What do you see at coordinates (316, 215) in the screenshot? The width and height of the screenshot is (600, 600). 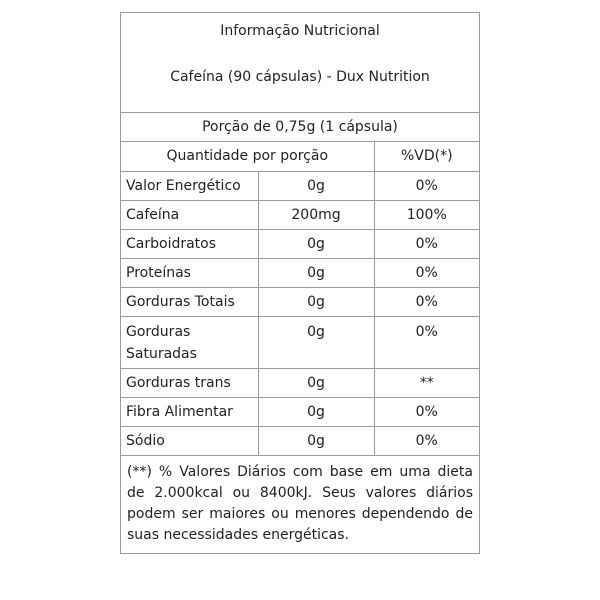 I see `nutrient-amount: 200mg` at bounding box center [316, 215].